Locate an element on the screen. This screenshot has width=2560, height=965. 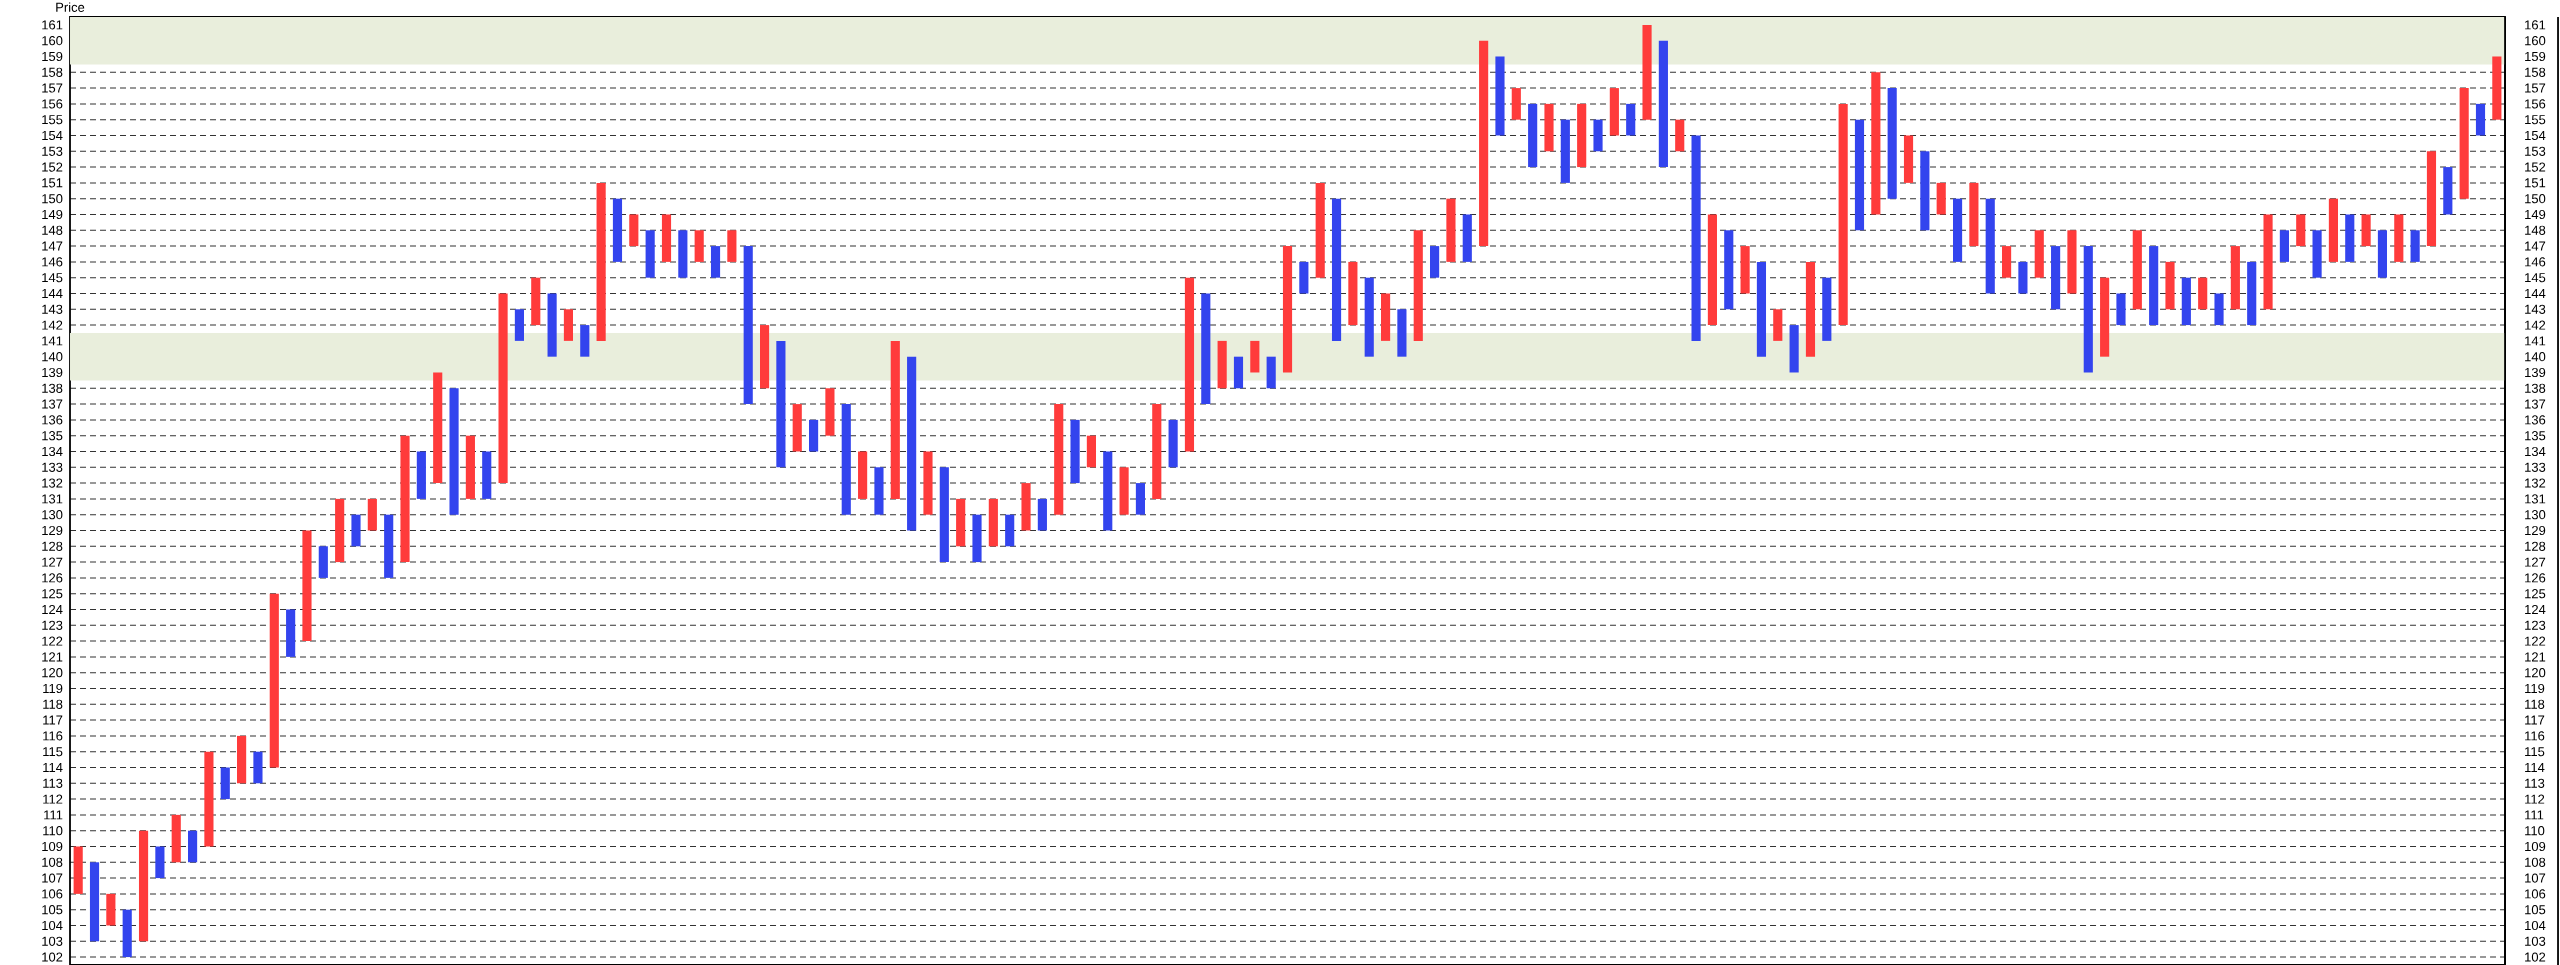
y2-tick-label: 137 is located at coordinates (2535, 404).